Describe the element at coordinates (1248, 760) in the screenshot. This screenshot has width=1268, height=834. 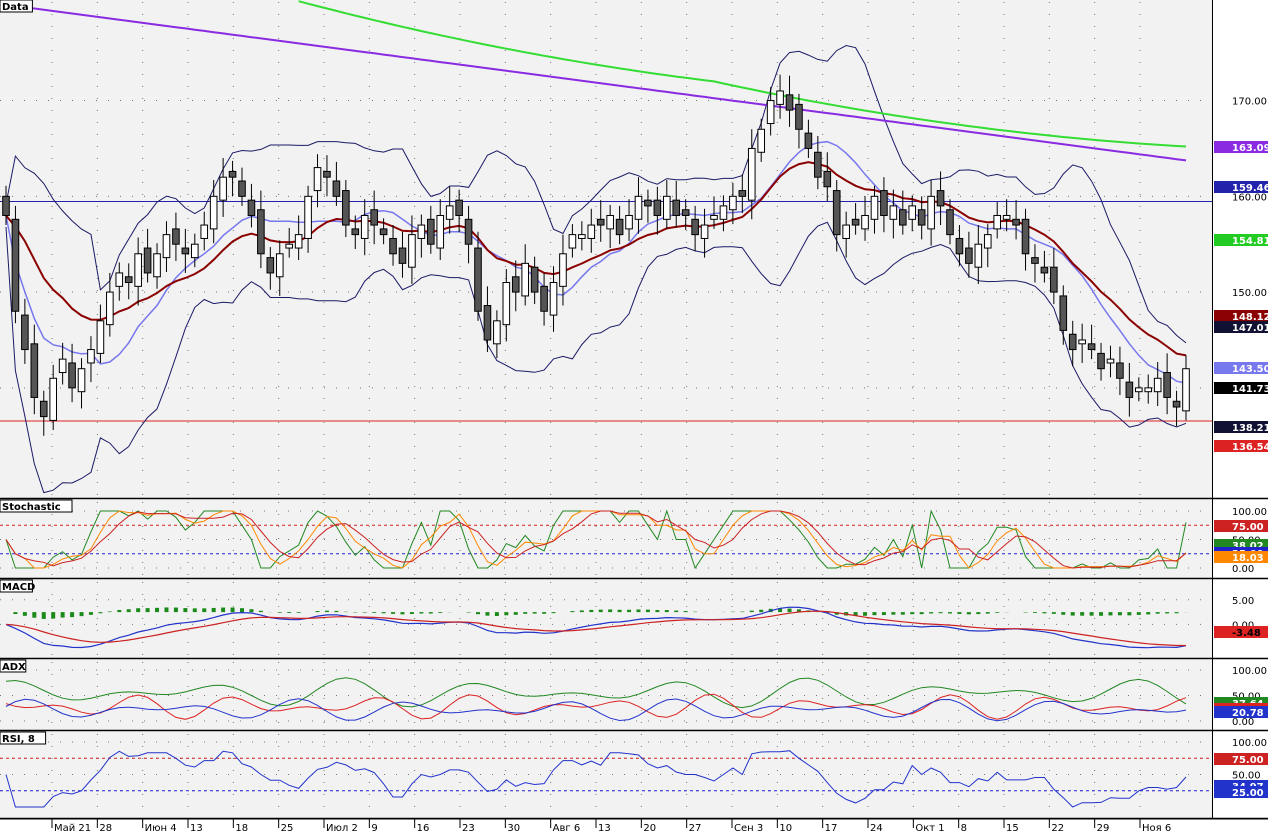
I see `value-badge-label: 75.00` at that location.